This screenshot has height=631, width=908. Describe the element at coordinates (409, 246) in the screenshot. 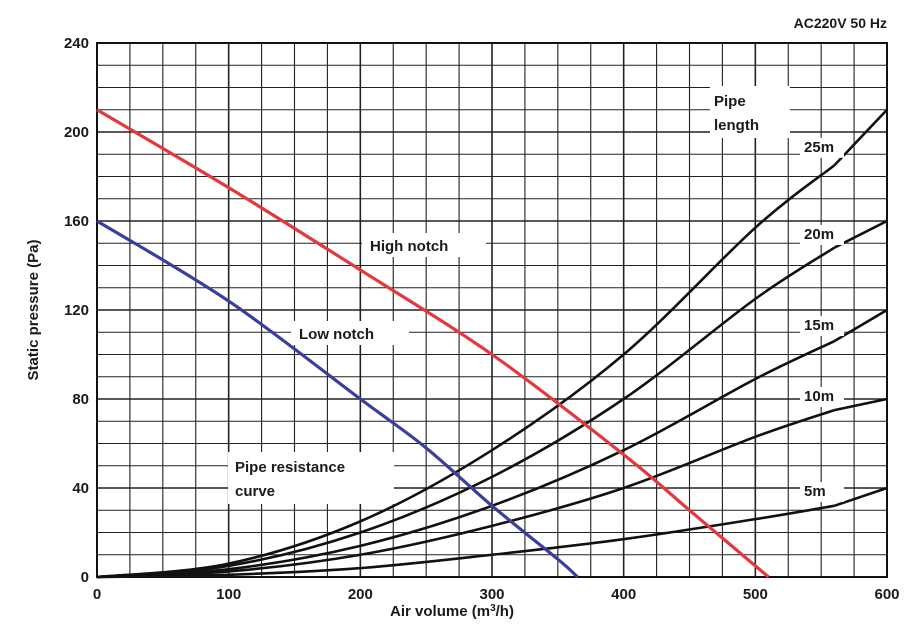

I see `high-notch-label: High notch` at that location.